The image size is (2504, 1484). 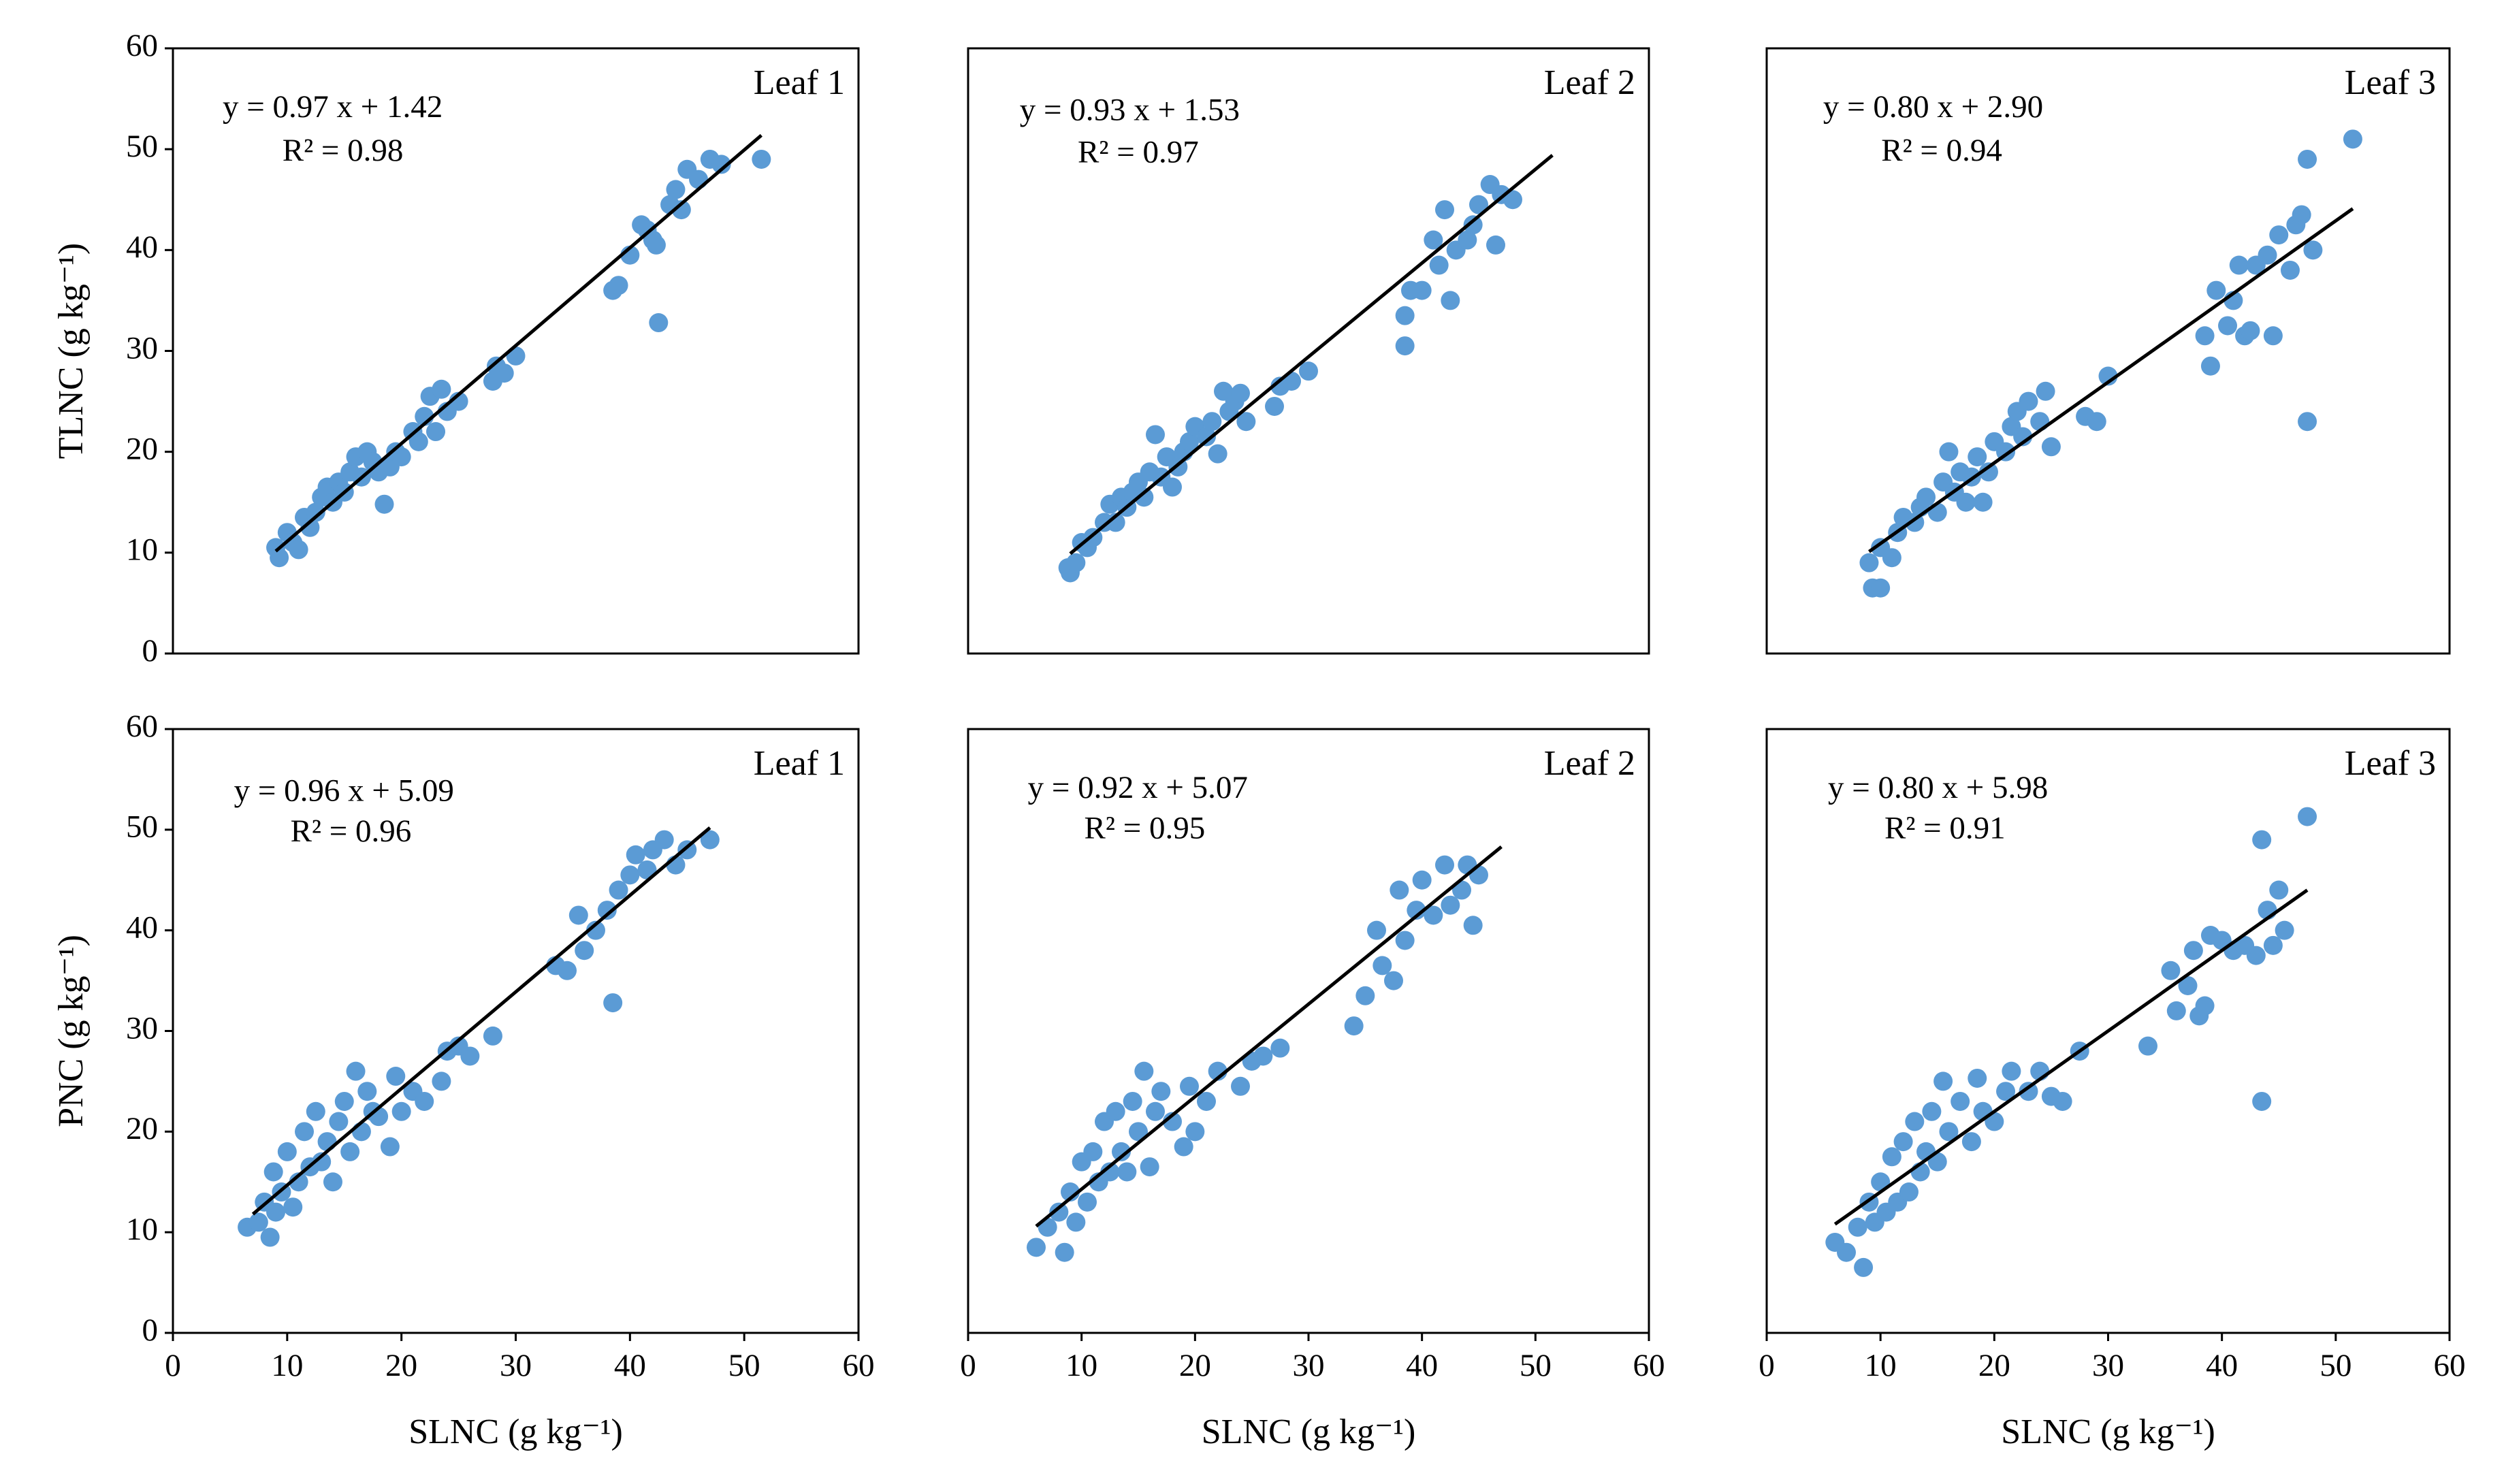 What do you see at coordinates (287, 1365) in the screenshot?
I see `x-tick-label: 10` at bounding box center [287, 1365].